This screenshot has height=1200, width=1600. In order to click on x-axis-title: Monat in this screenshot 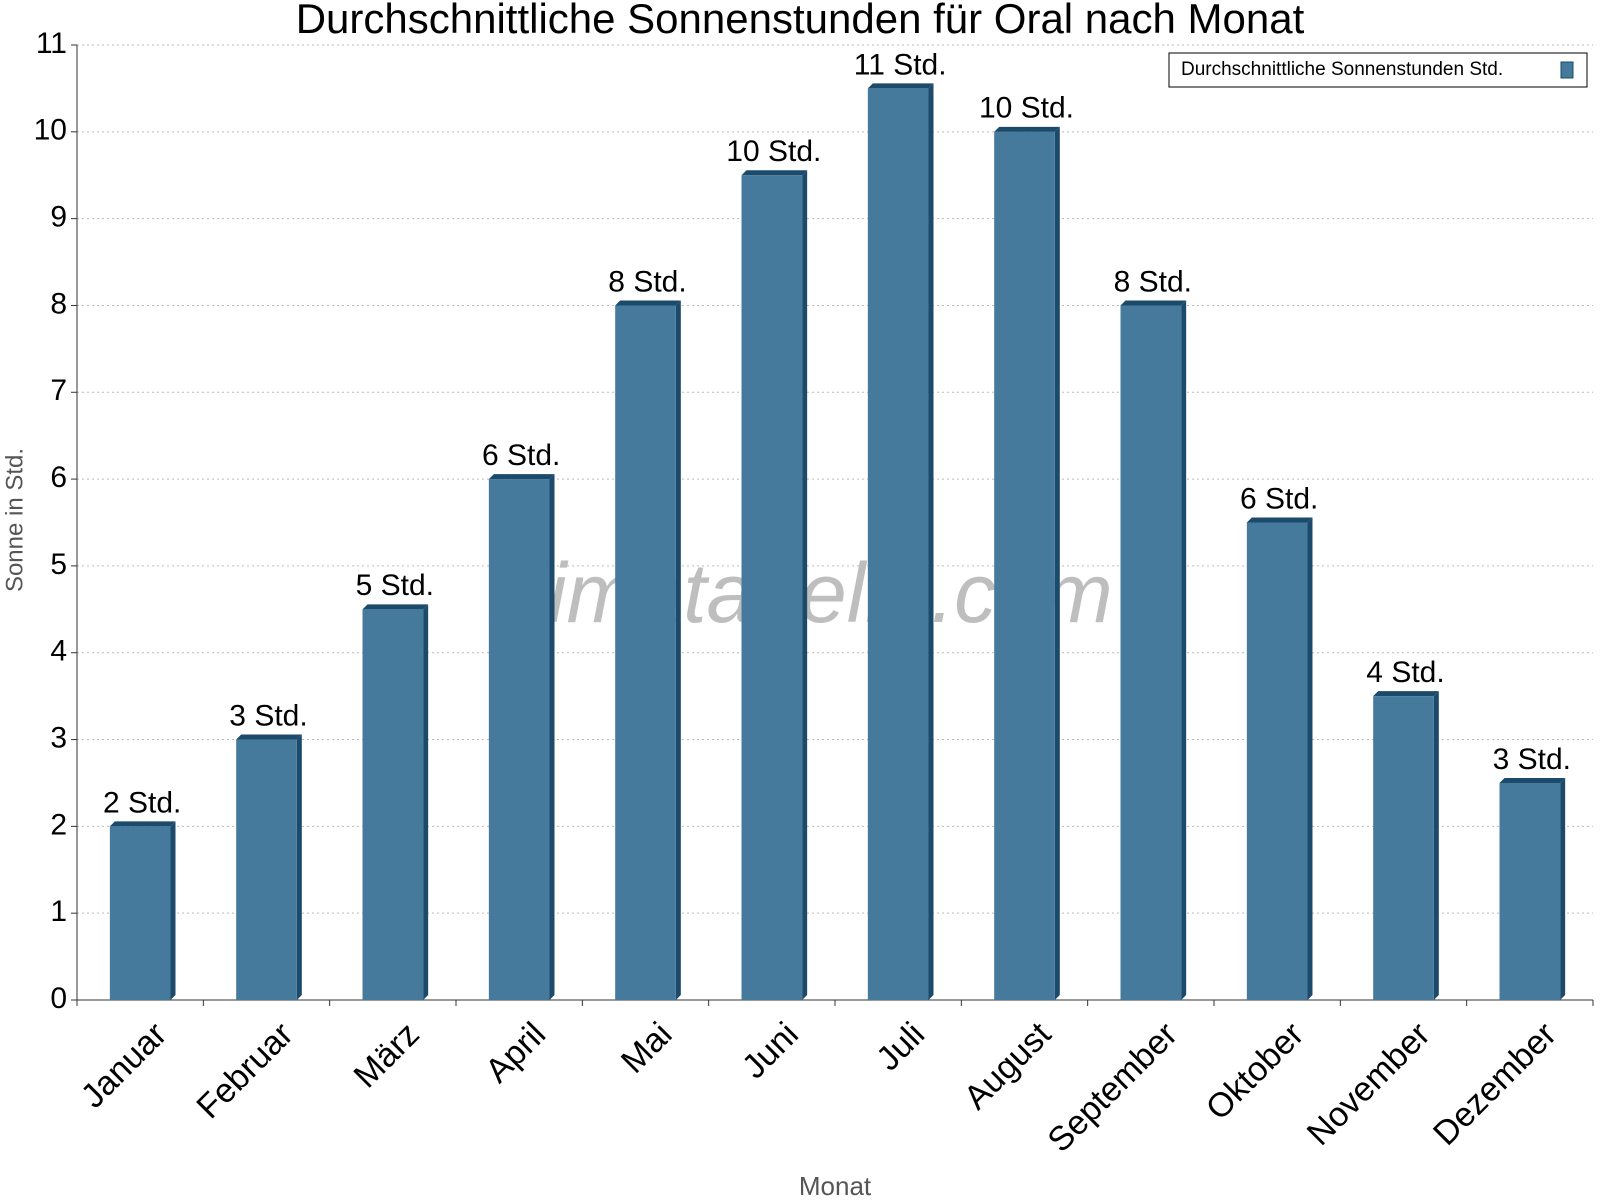, I will do `click(835, 1185)`.